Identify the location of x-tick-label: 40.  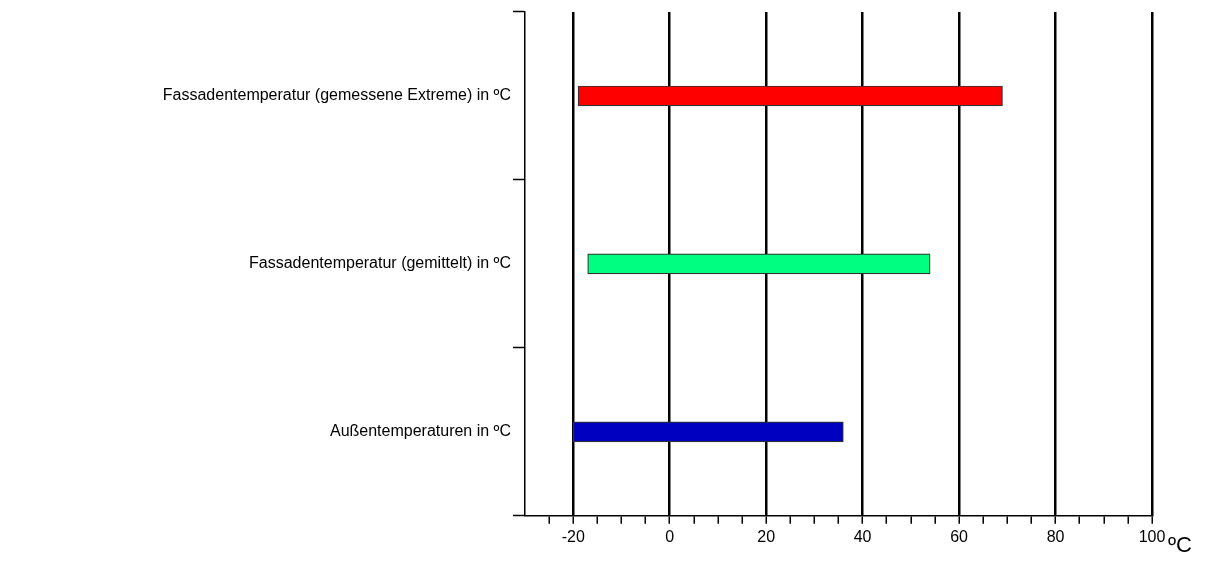
(862, 536).